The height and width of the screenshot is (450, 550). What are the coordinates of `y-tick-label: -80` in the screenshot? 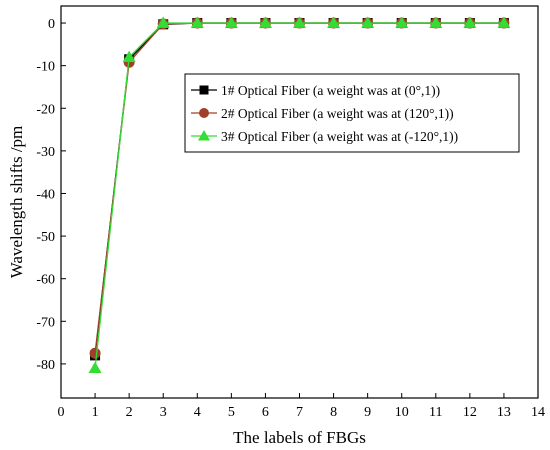 It's located at (45, 365).